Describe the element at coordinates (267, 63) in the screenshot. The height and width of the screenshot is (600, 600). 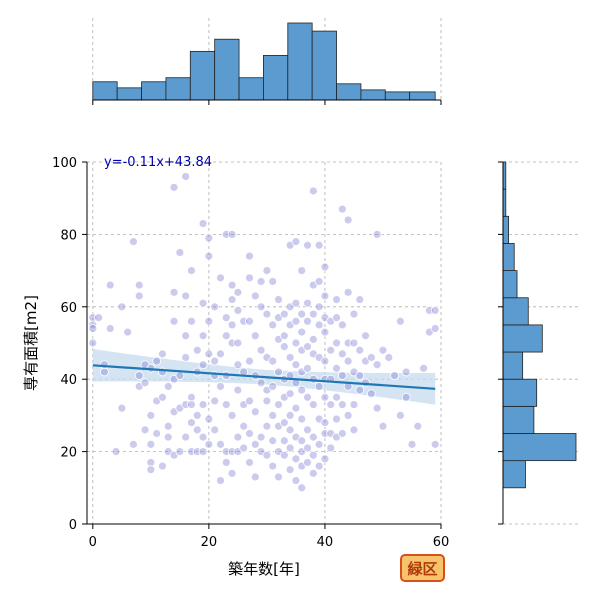
I see `x-marginal-histogram` at that location.